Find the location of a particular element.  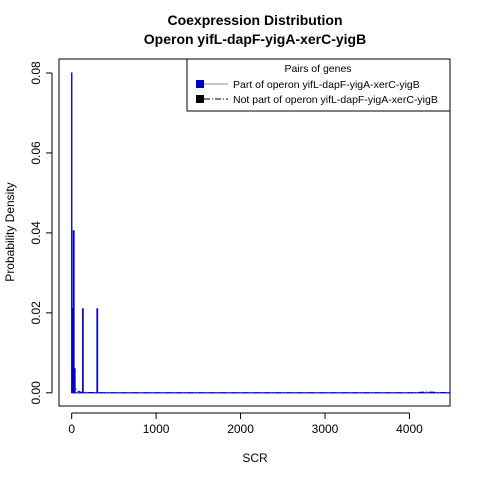

y-tick-label: 0.08 is located at coordinates (36, 73).